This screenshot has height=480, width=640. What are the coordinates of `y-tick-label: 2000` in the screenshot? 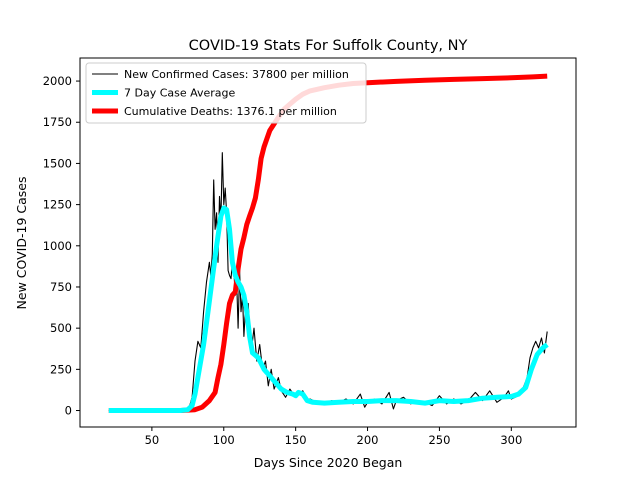 It's located at (57, 81).